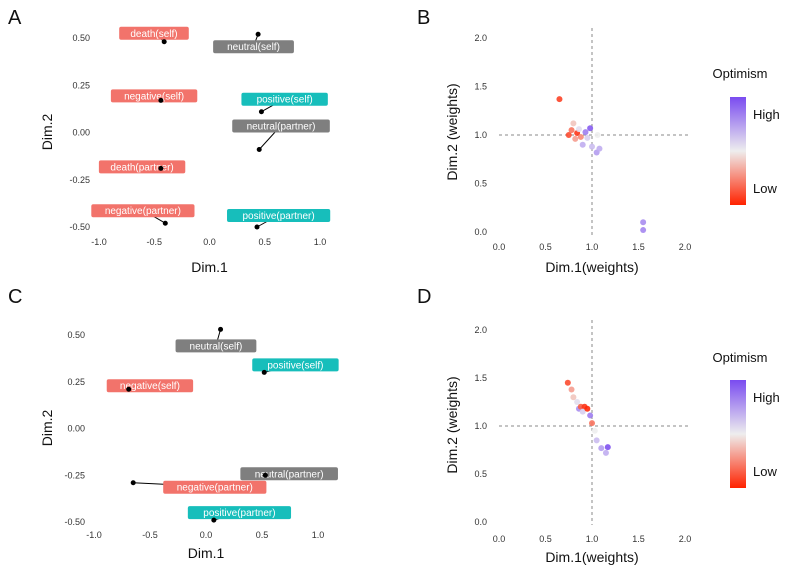  Describe the element at coordinates (685, 247) in the screenshot. I see `x-tick-label: 2.0` at that location.